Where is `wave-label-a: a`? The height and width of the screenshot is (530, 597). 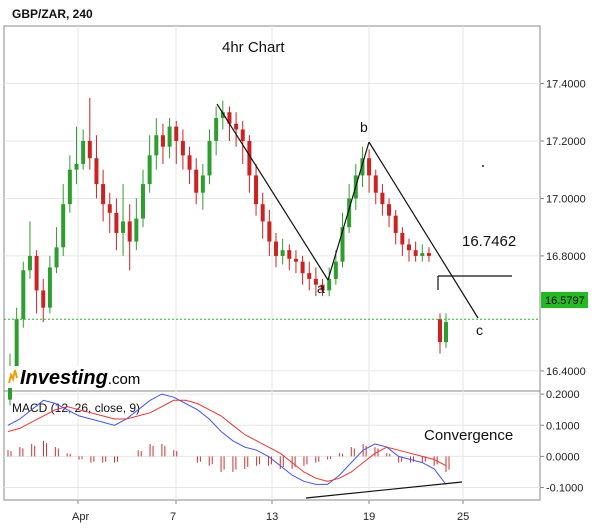 wave-label-a: a is located at coordinates (321, 288).